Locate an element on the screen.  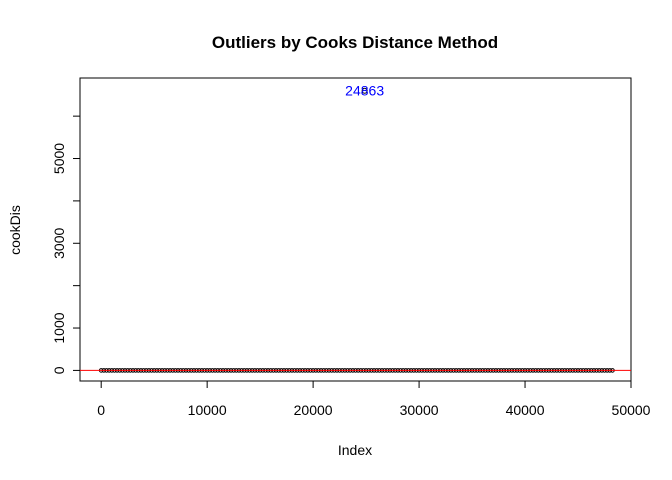
y-tick-label: 5000 is located at coordinates (59, 158).